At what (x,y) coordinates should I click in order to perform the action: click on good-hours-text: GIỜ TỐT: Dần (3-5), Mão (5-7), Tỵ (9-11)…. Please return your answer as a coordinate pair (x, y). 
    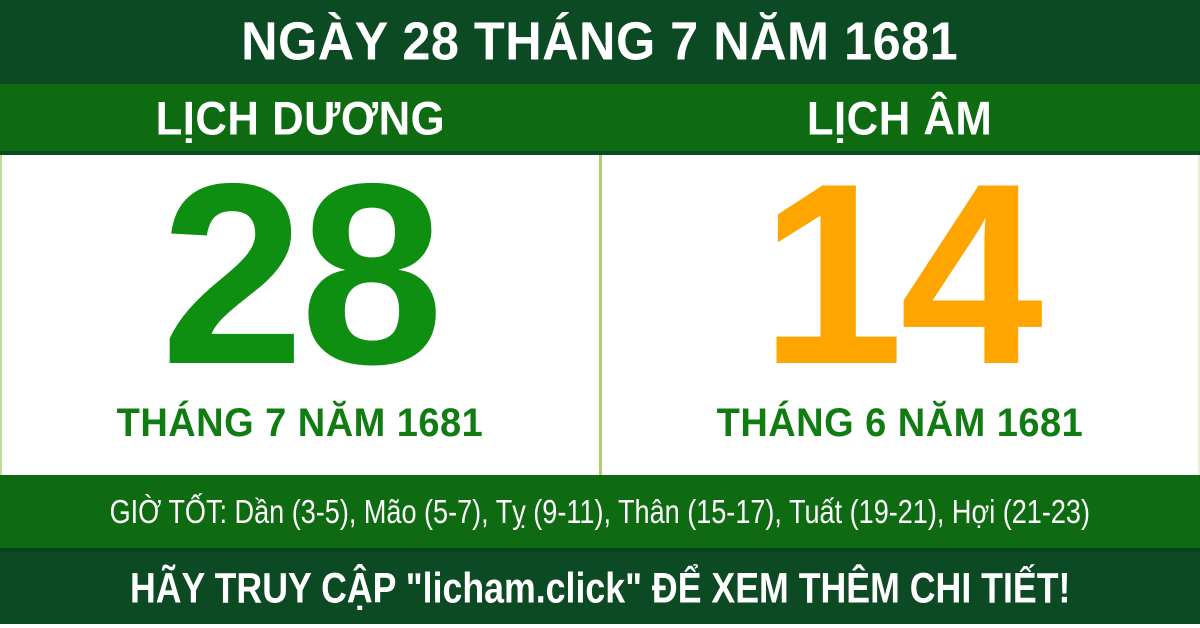
    Looking at the image, I should click on (600, 511).